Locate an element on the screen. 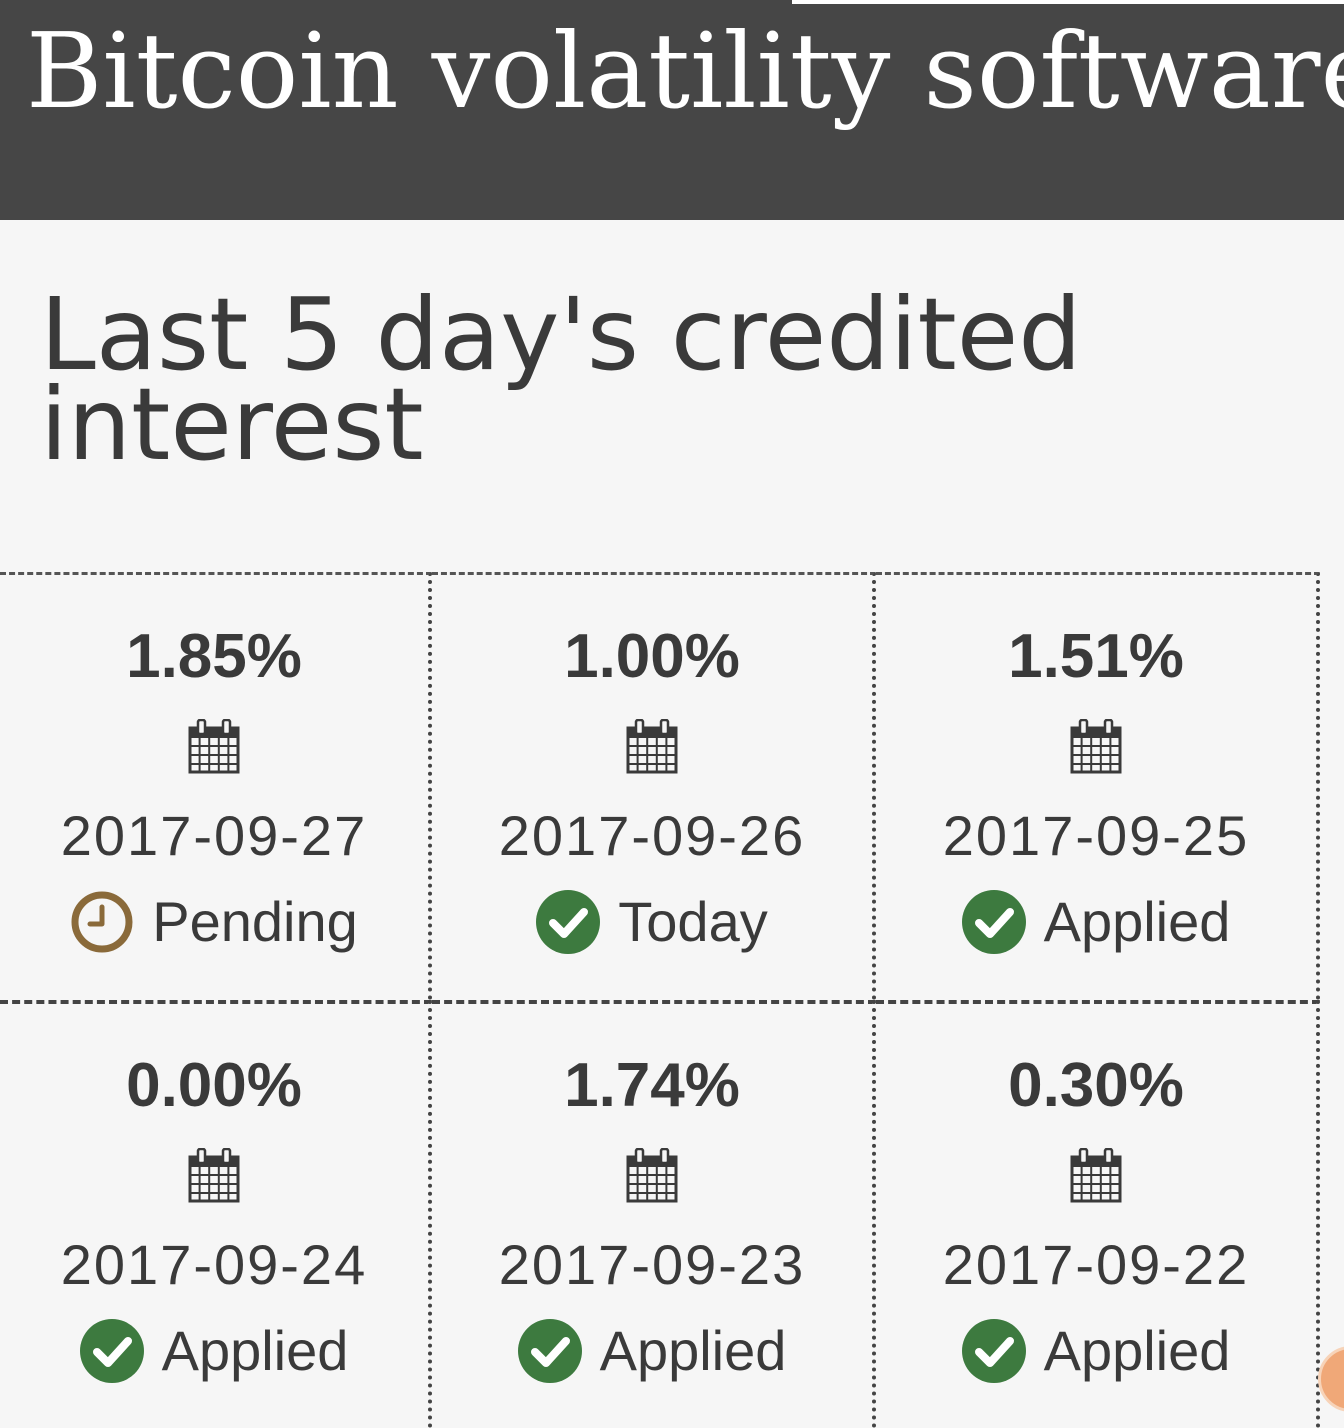 This screenshot has height=1428, width=1344. interest-card: 1.74% 2017-09-23 Applied is located at coordinates (654, 1214).